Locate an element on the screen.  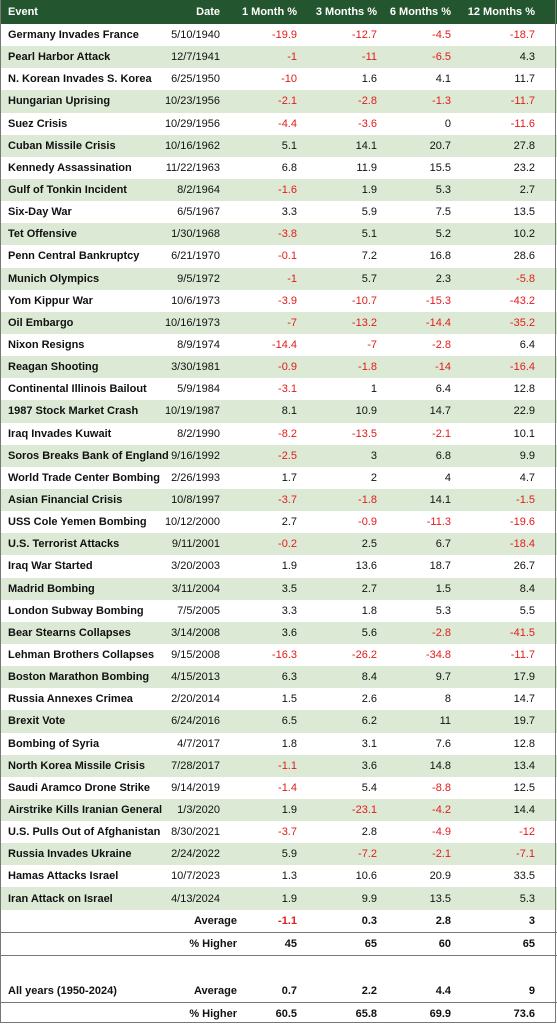
summary-label: Average is located at coordinates (215, 920).